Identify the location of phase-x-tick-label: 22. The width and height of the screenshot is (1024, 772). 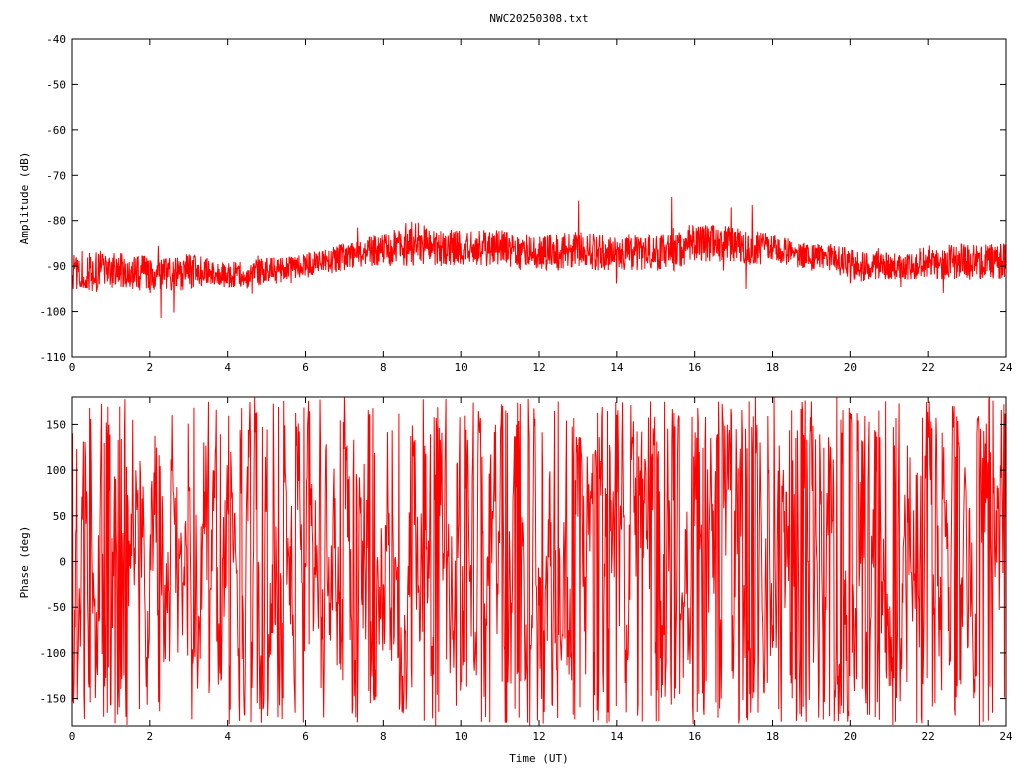
(928, 736).